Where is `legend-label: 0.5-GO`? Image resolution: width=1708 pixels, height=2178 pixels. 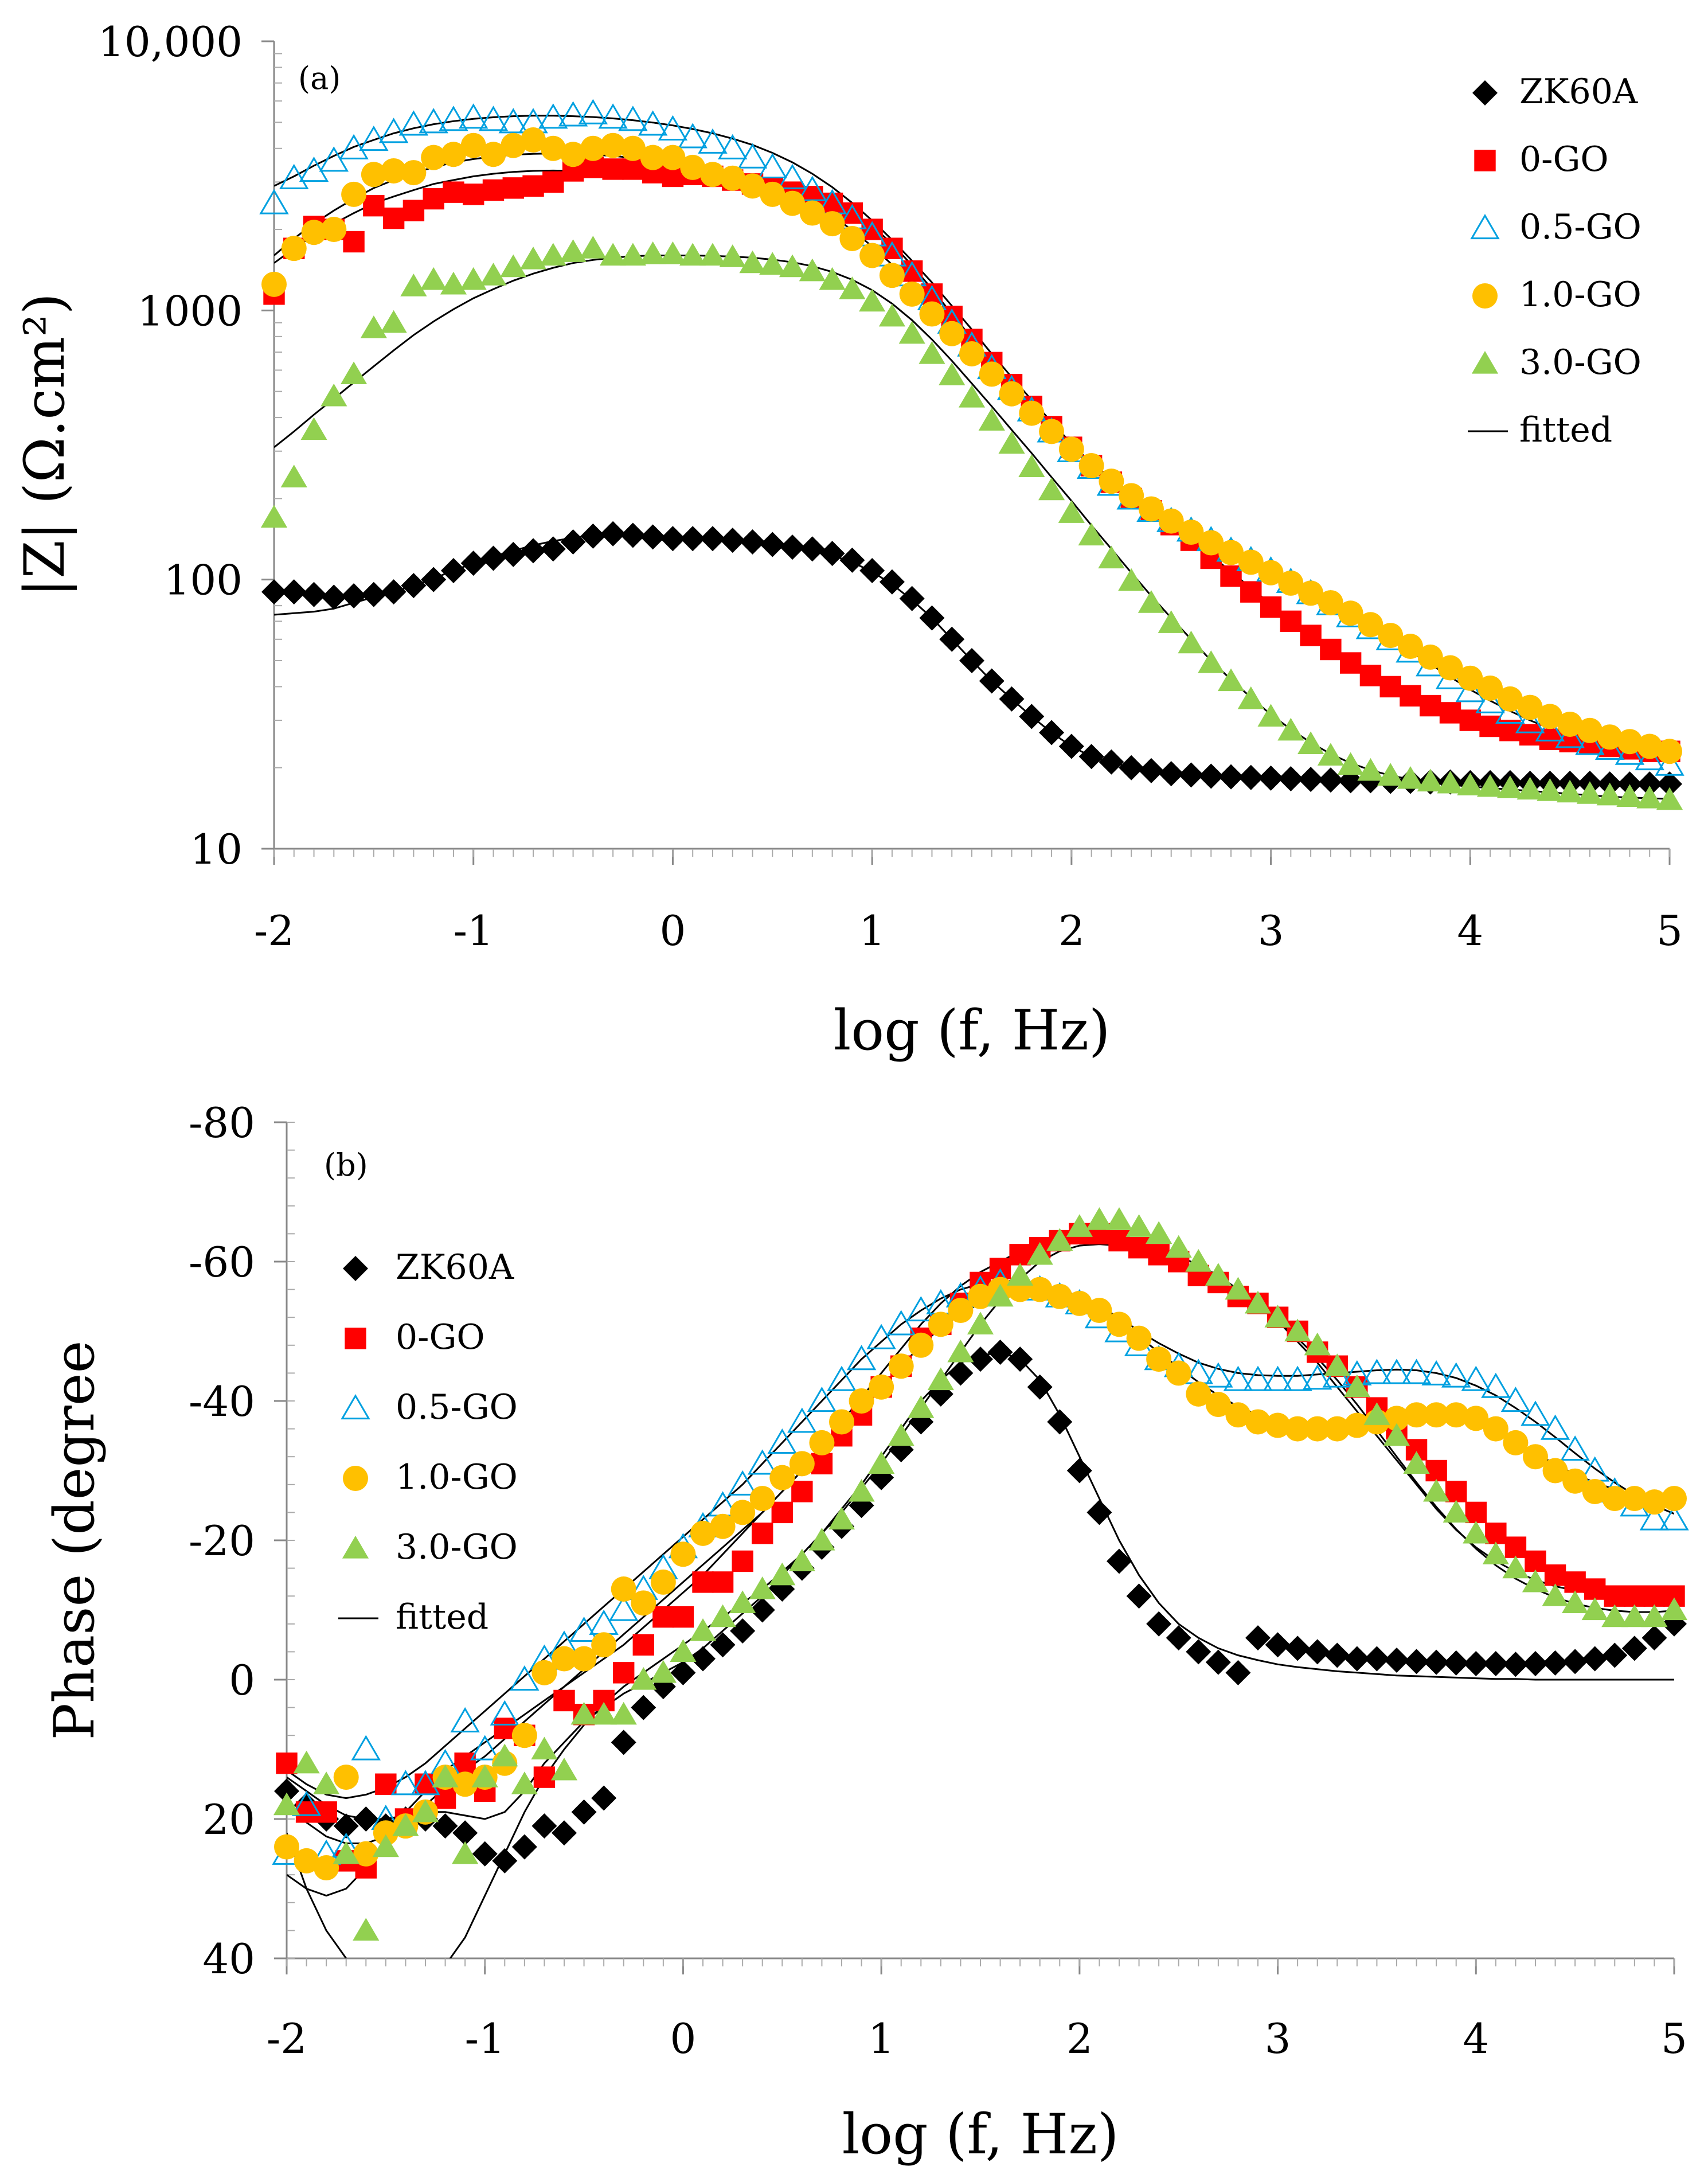
legend-label: 0.5-GO is located at coordinates (1580, 227).